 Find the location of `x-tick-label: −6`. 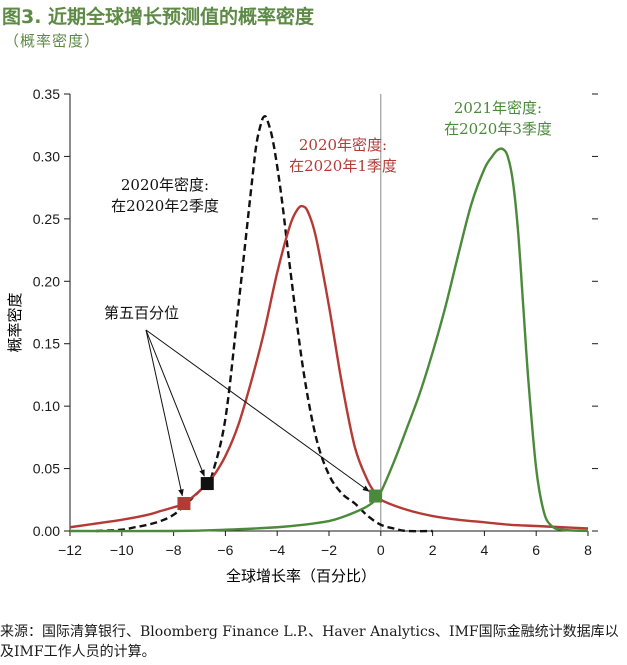

x-tick-label: −6 is located at coordinates (225, 550).